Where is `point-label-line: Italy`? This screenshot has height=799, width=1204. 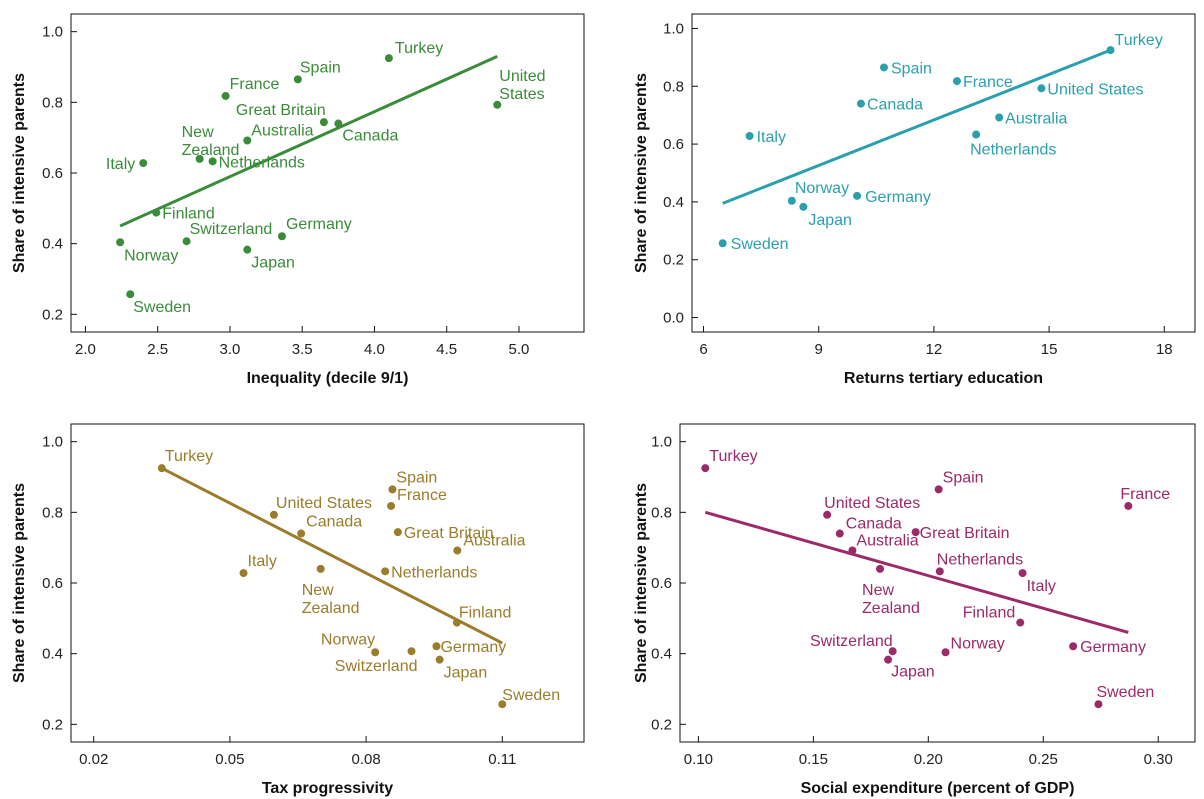
point-label-line: Italy is located at coordinates (262, 561).